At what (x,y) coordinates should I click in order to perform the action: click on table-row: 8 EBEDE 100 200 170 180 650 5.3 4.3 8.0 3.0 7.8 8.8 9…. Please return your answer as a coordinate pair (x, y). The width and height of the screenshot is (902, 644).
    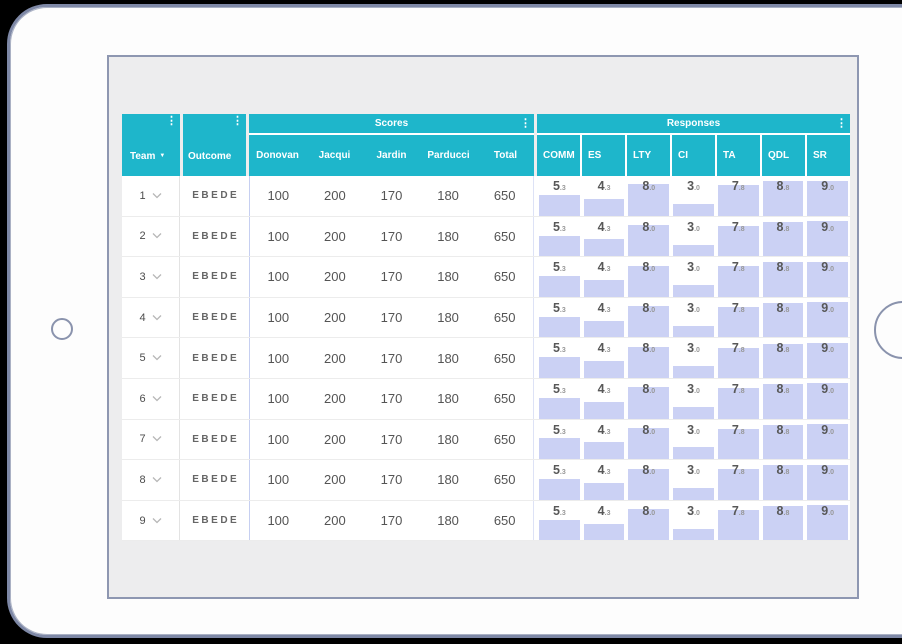
    Looking at the image, I should click on (486, 480).